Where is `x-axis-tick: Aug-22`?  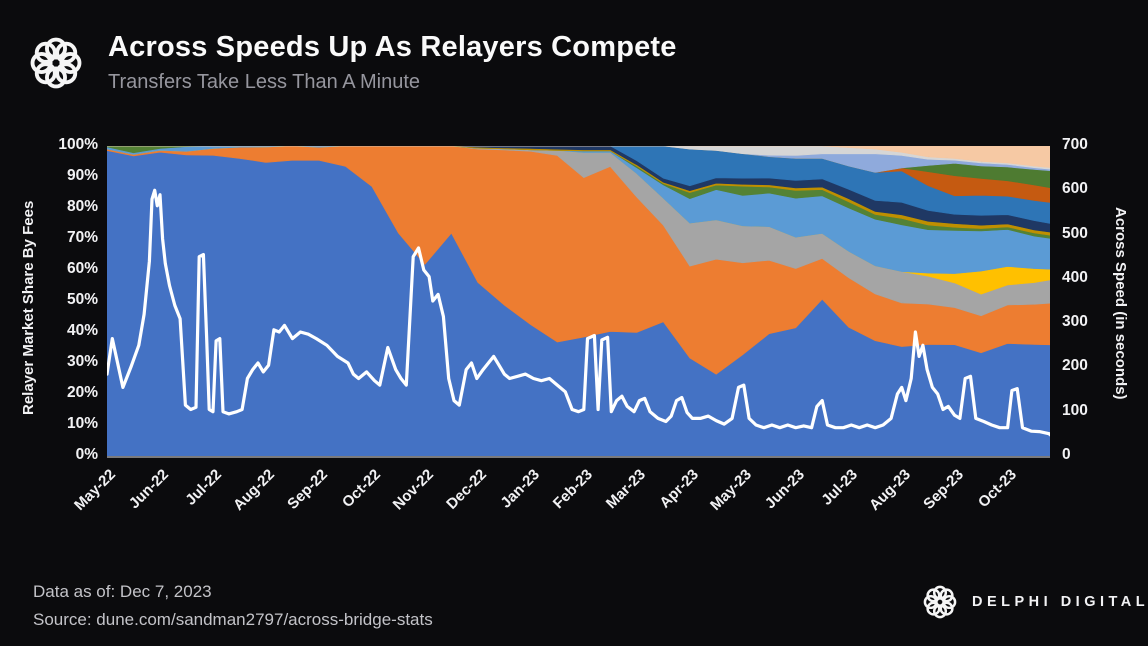 x-axis-tick: Aug-22 is located at coordinates (253, 490).